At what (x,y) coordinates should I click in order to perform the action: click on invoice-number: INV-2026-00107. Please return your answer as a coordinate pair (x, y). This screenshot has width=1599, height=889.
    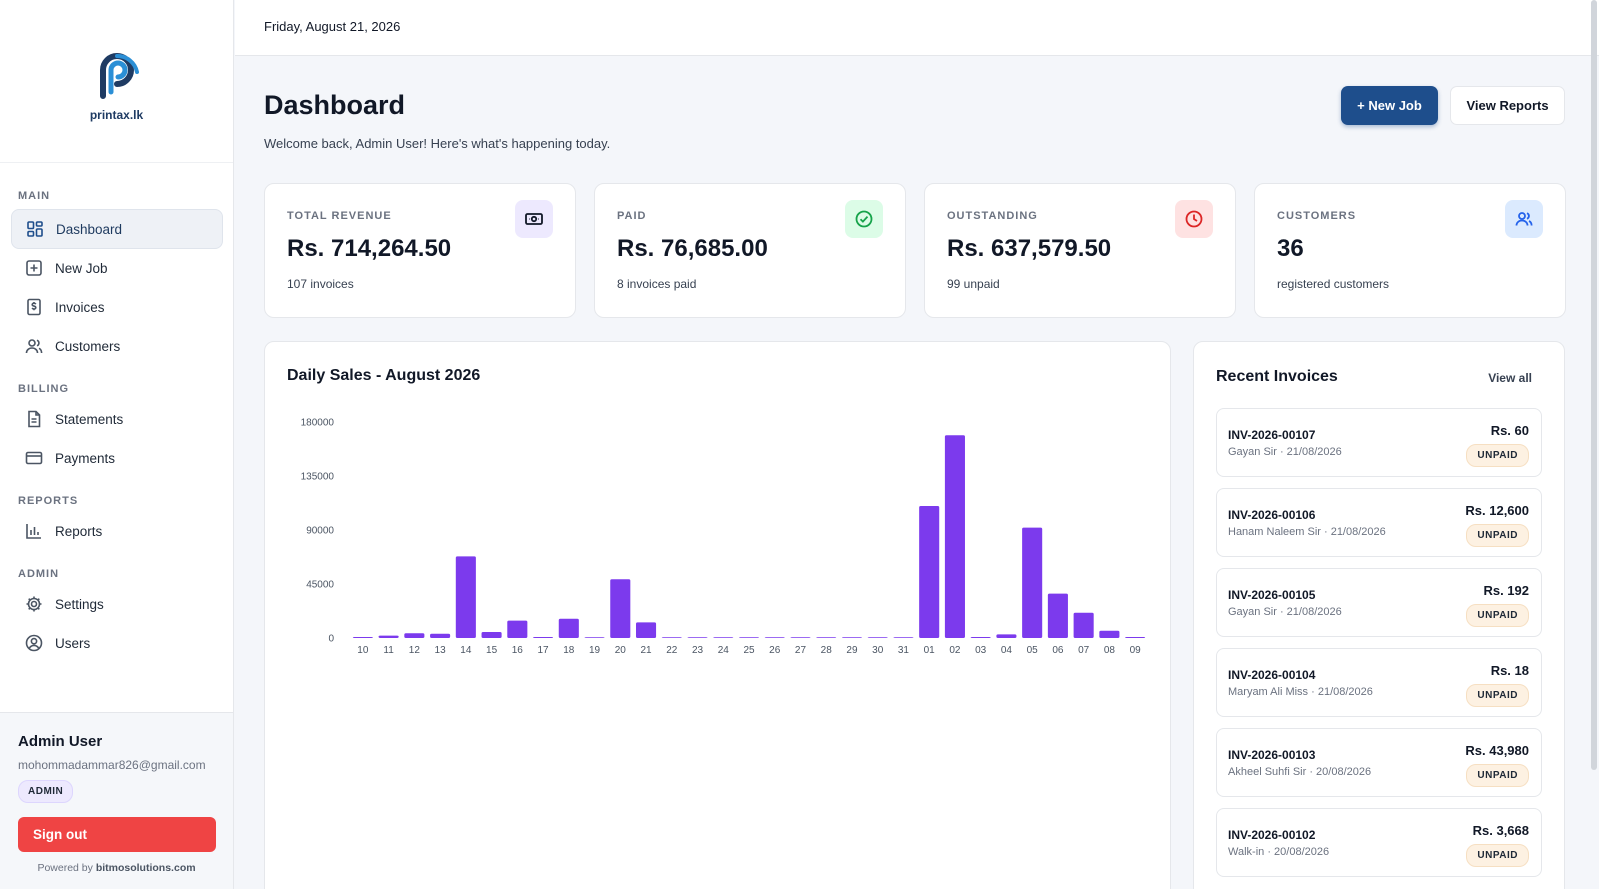
    Looking at the image, I should click on (1272, 435).